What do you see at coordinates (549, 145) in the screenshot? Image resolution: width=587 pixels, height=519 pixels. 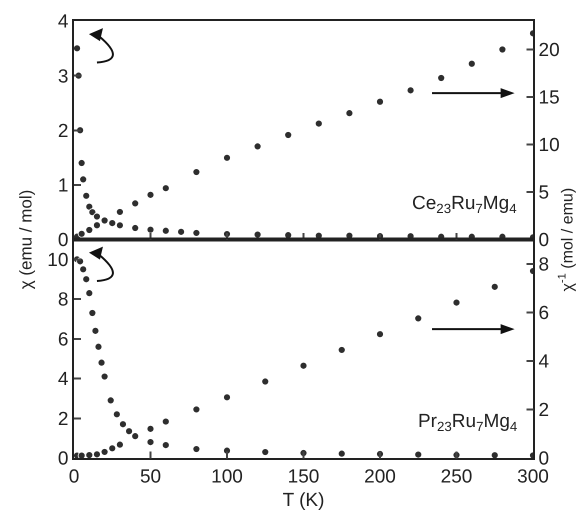 I see `y2-tick-label: 10` at bounding box center [549, 145].